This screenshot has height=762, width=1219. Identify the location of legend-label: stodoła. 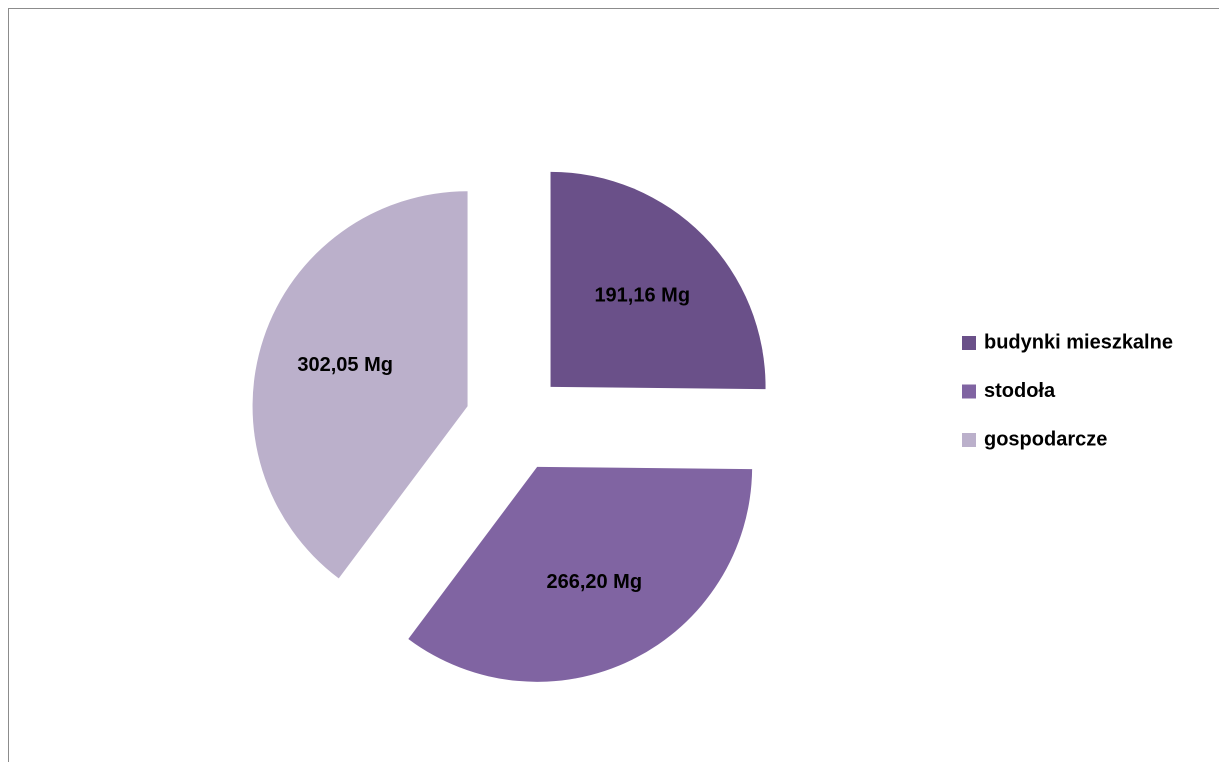
(1020, 391).